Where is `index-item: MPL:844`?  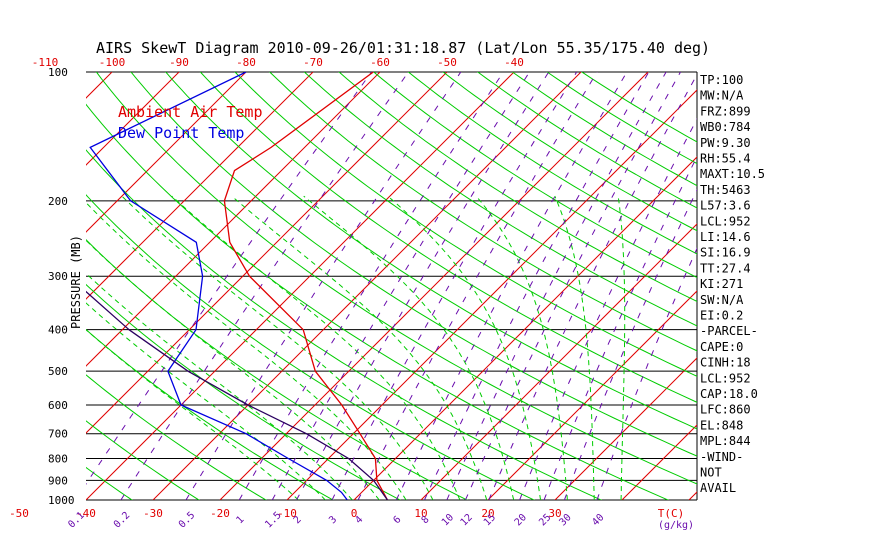
index-item: MPL:844 is located at coordinates (725, 441).